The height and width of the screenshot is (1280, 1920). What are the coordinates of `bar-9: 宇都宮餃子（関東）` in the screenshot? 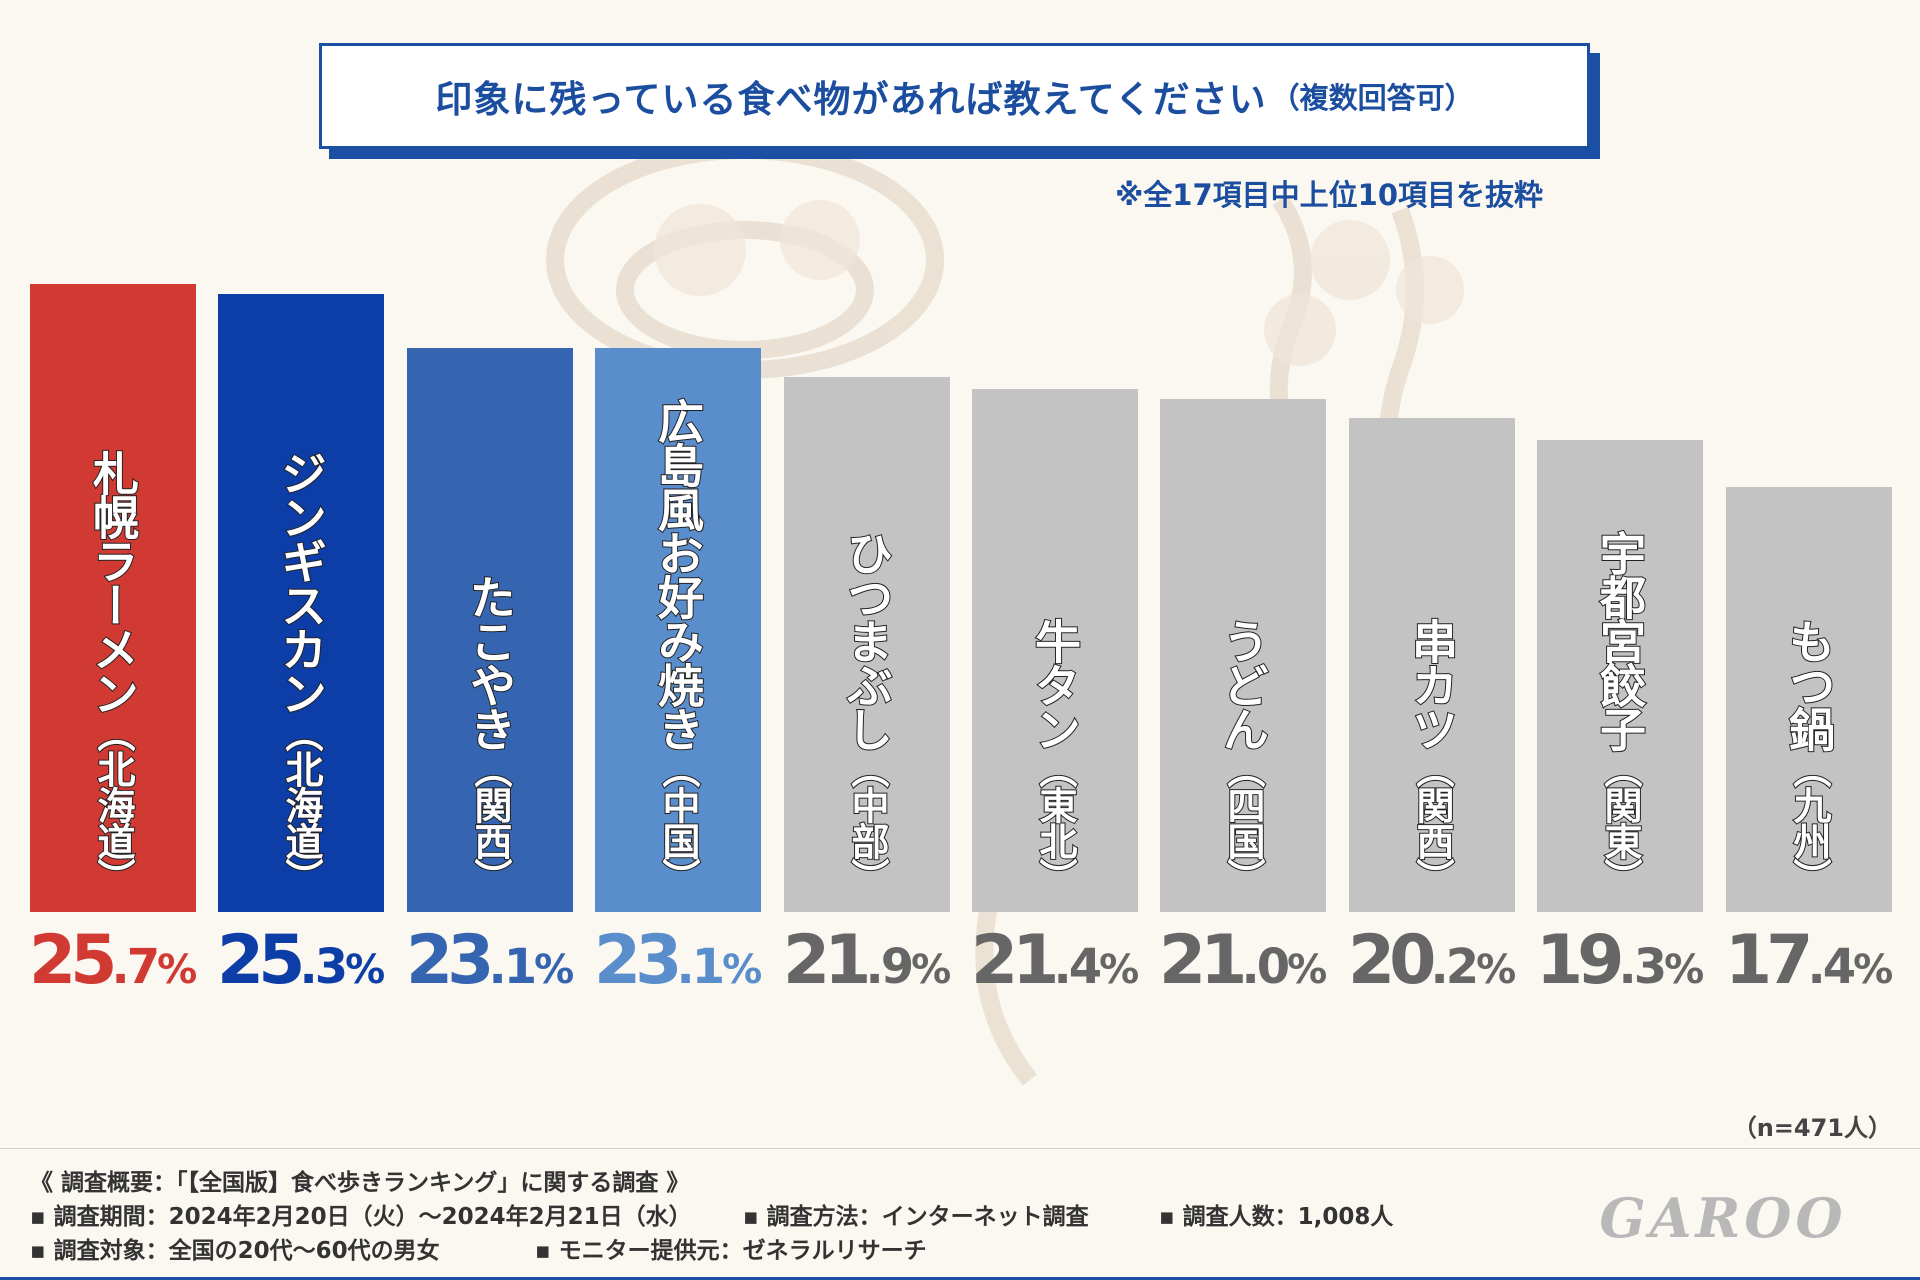 It's located at (1620, 676).